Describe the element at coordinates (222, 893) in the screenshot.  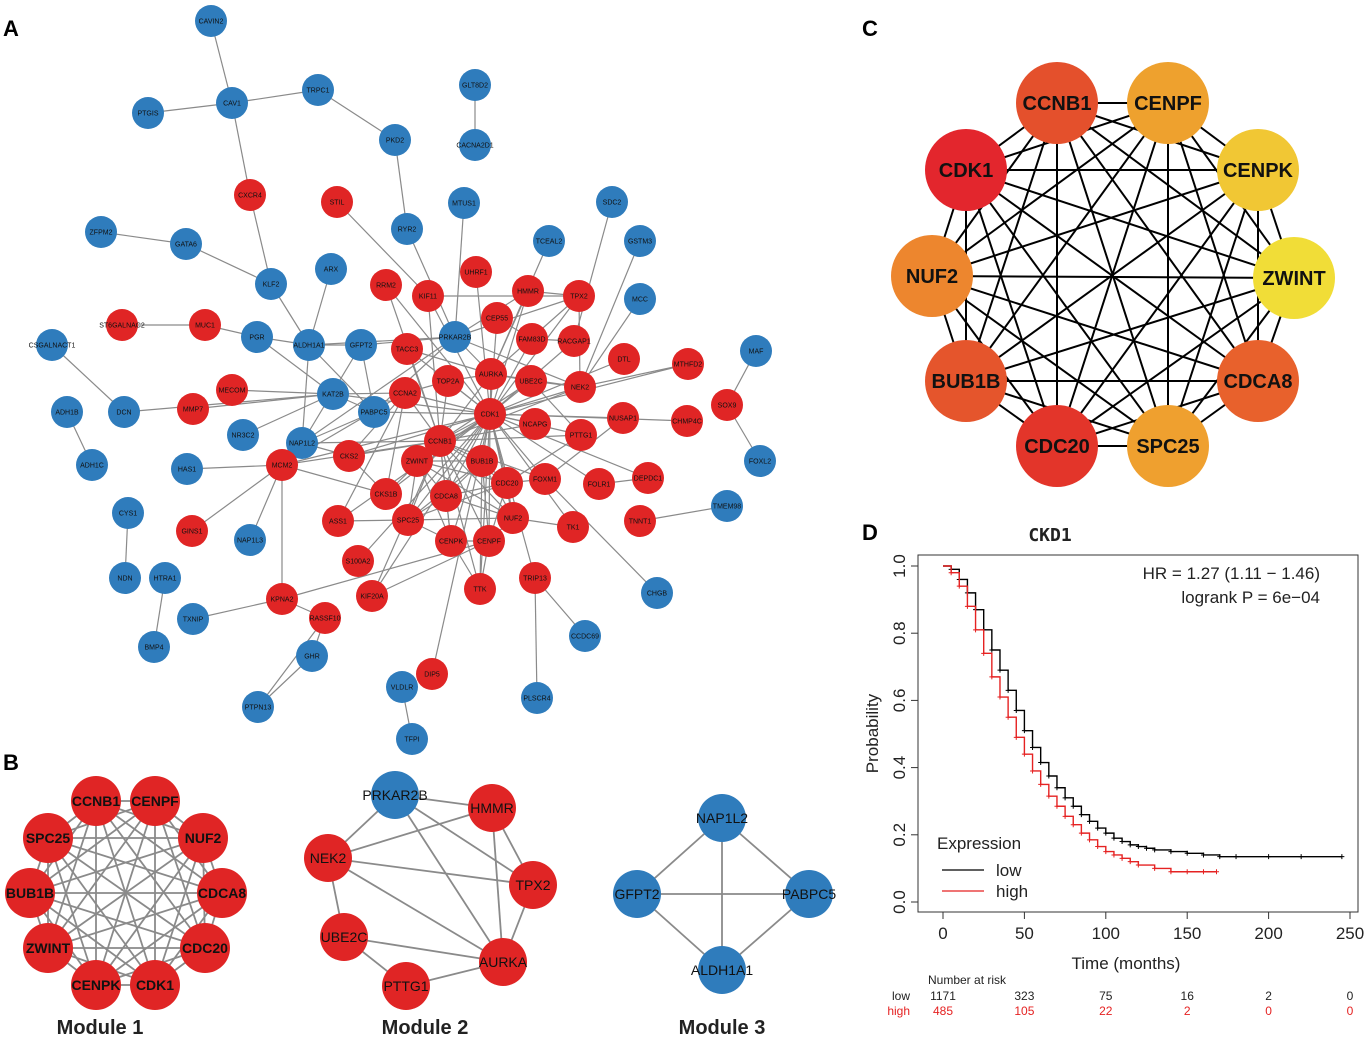
I see `module-1-node-cdca8: CDCA8` at that location.